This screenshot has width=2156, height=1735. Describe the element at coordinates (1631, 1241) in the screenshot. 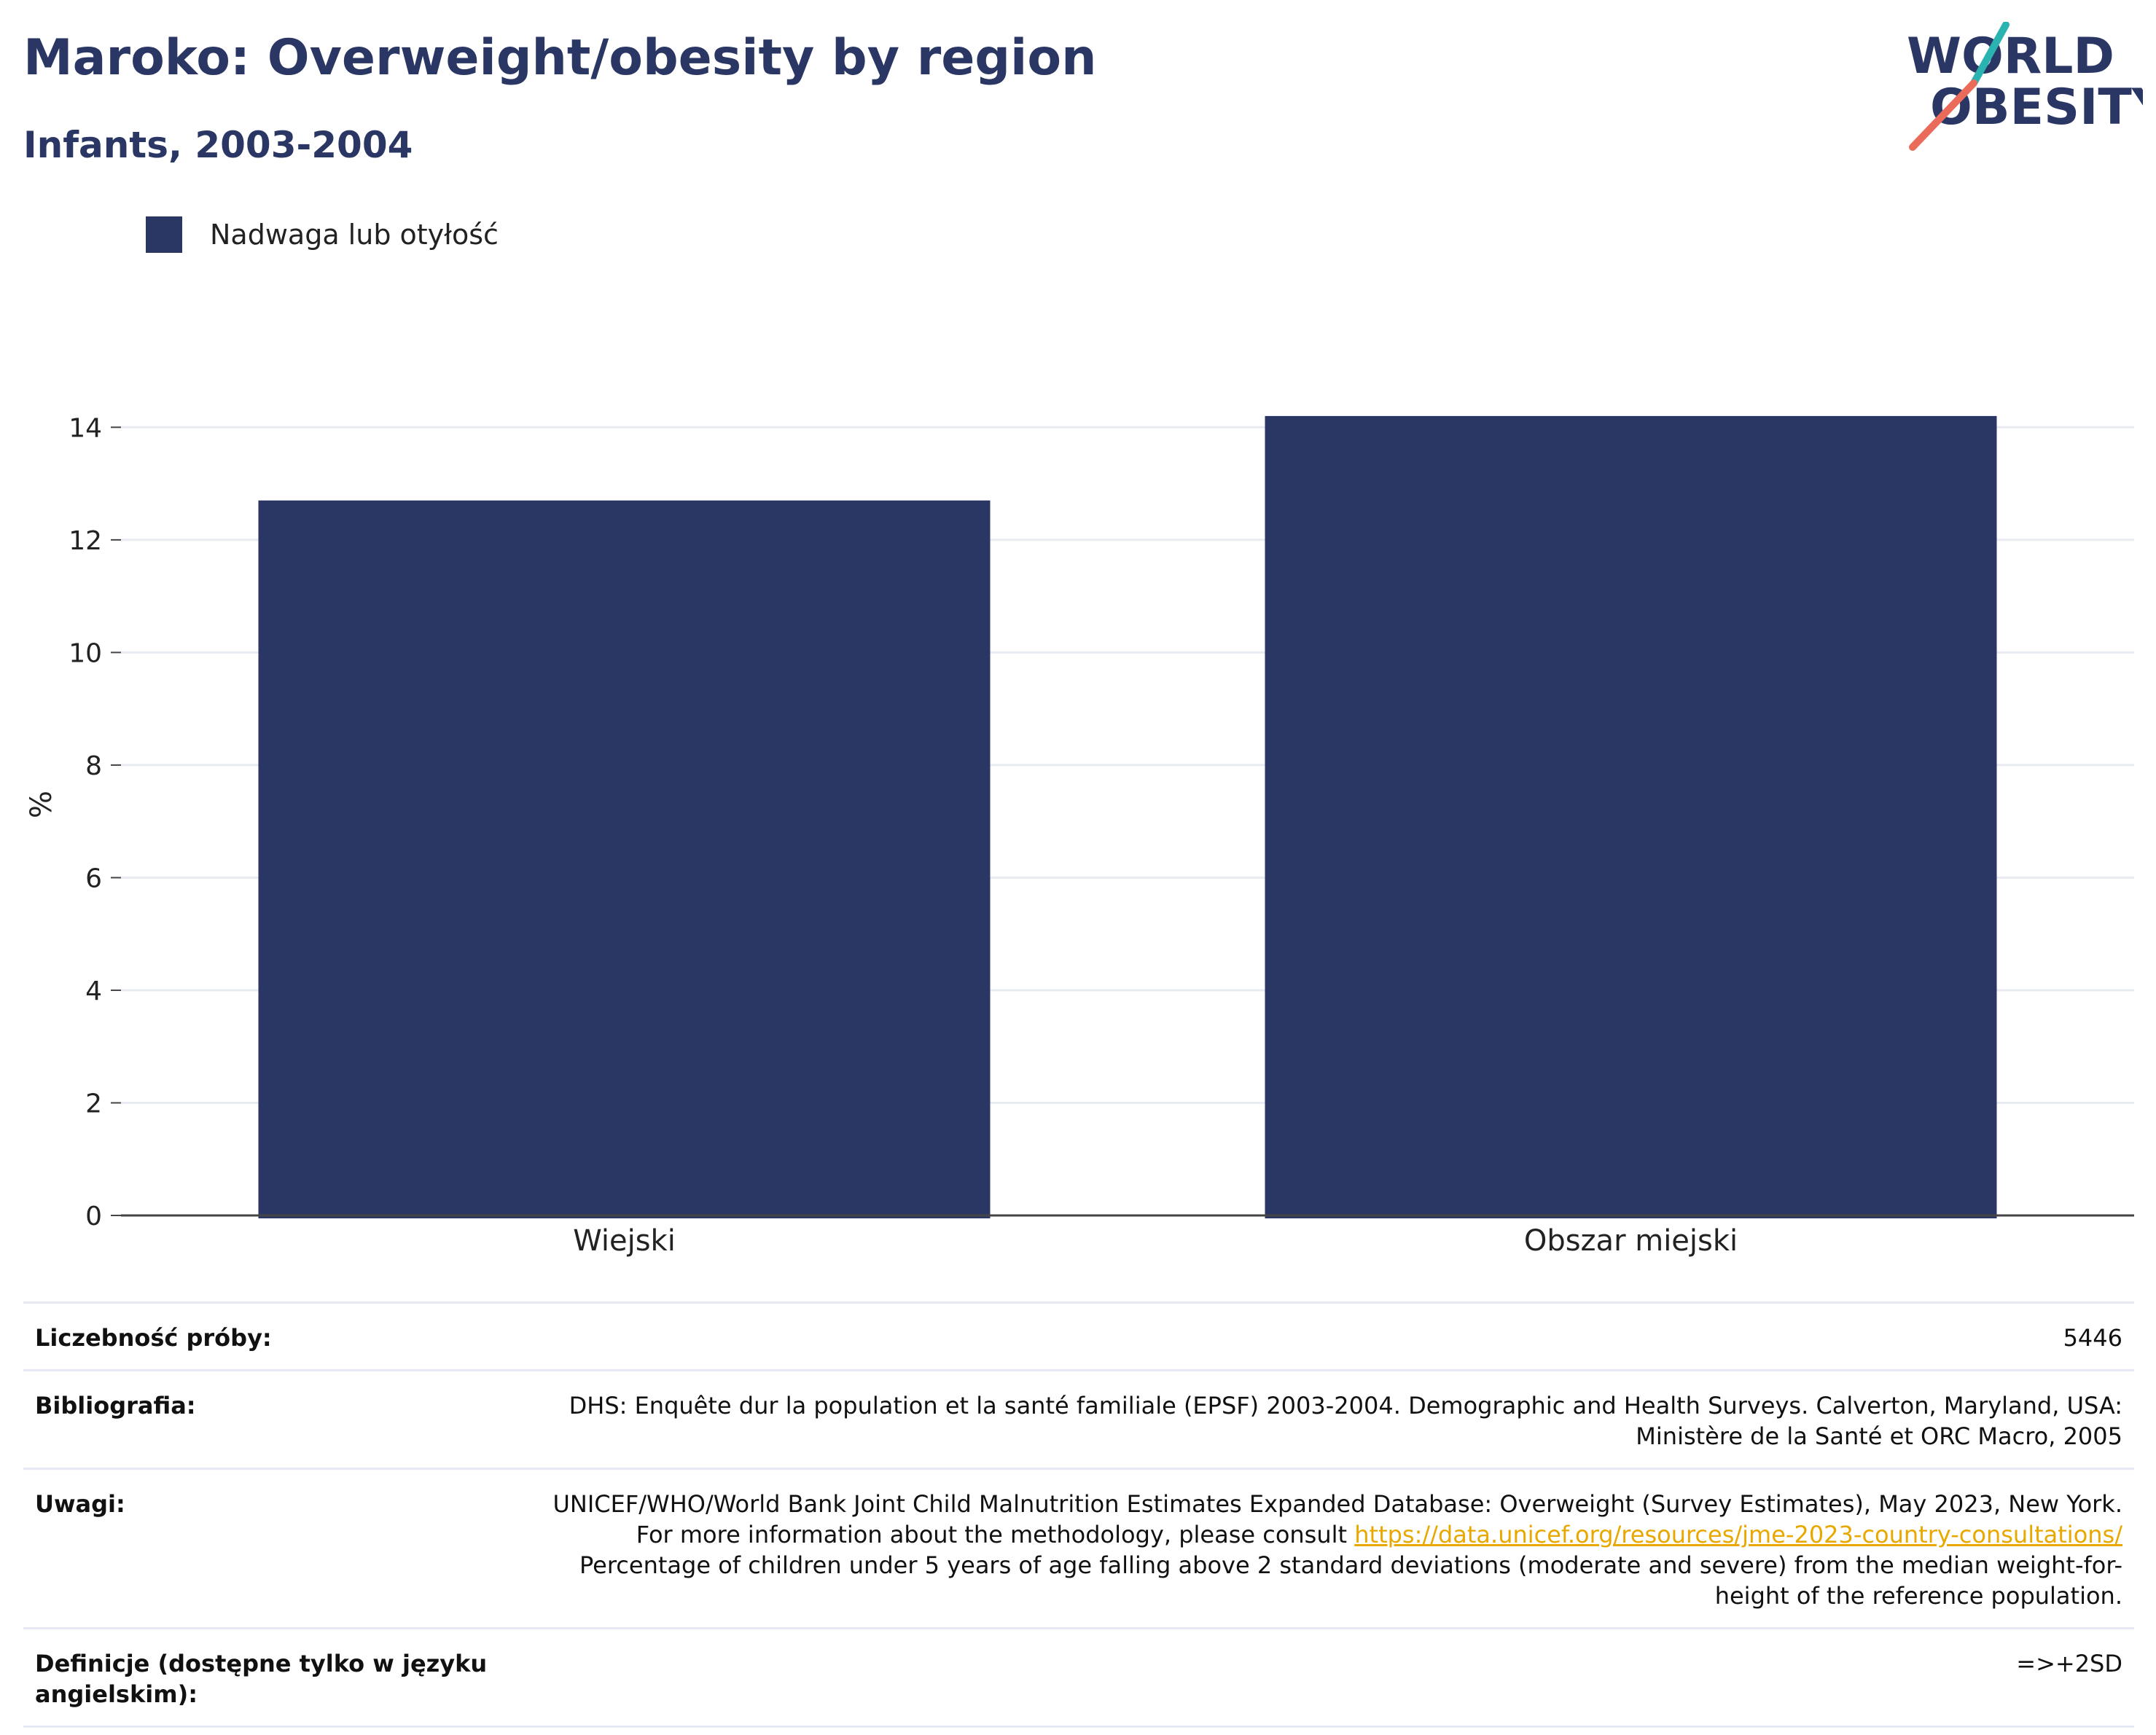

I see `x-tick-label: Obszar miejski` at that location.